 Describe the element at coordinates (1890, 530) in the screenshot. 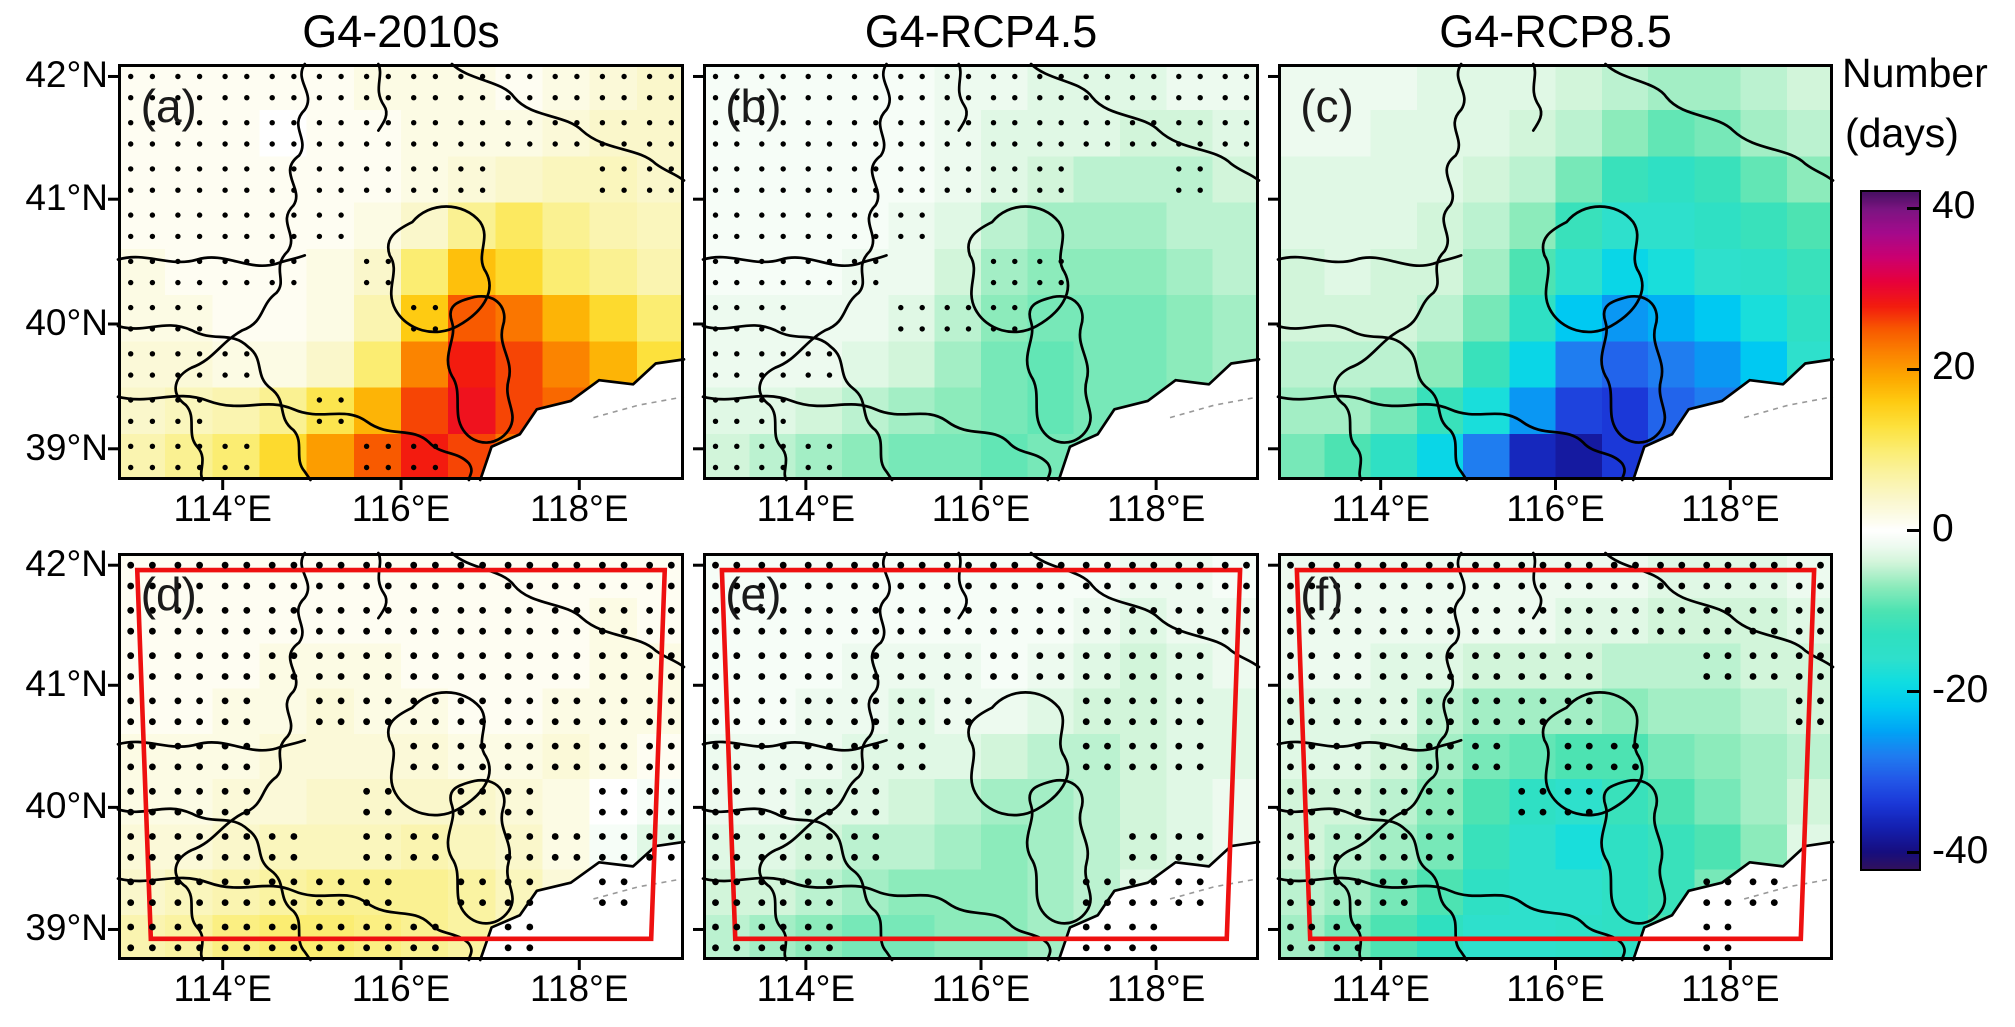

I see `colorbar` at that location.